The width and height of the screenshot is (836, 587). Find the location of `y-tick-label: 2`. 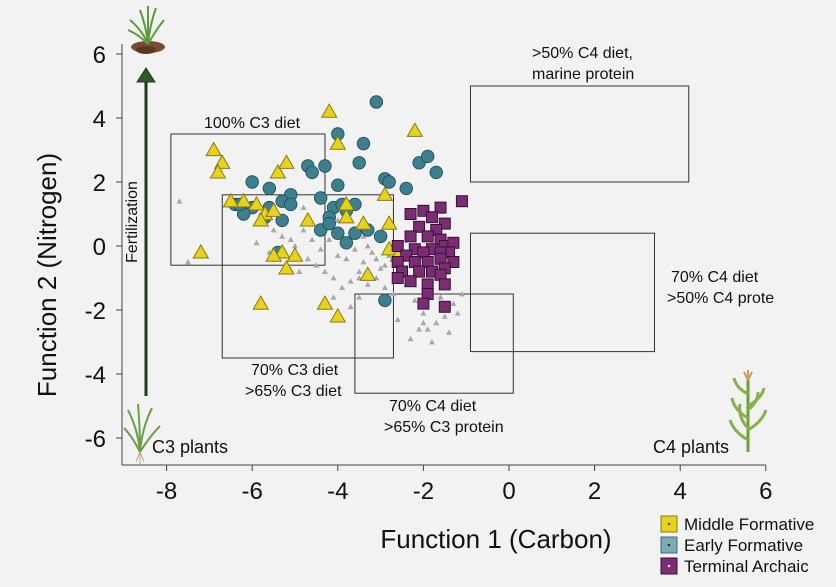

y-tick-label: 2 is located at coordinates (99, 183).